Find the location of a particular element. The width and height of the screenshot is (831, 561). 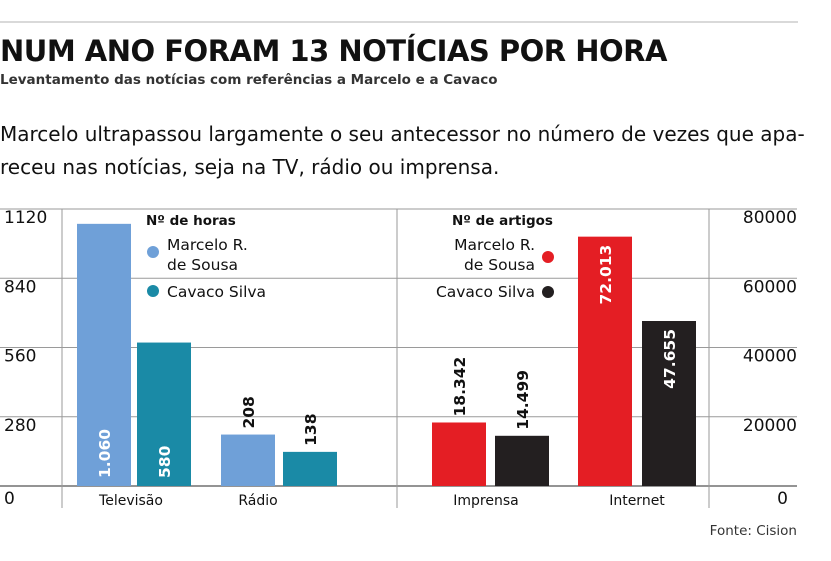

source-note: Fonte: Cision is located at coordinates (753, 531).